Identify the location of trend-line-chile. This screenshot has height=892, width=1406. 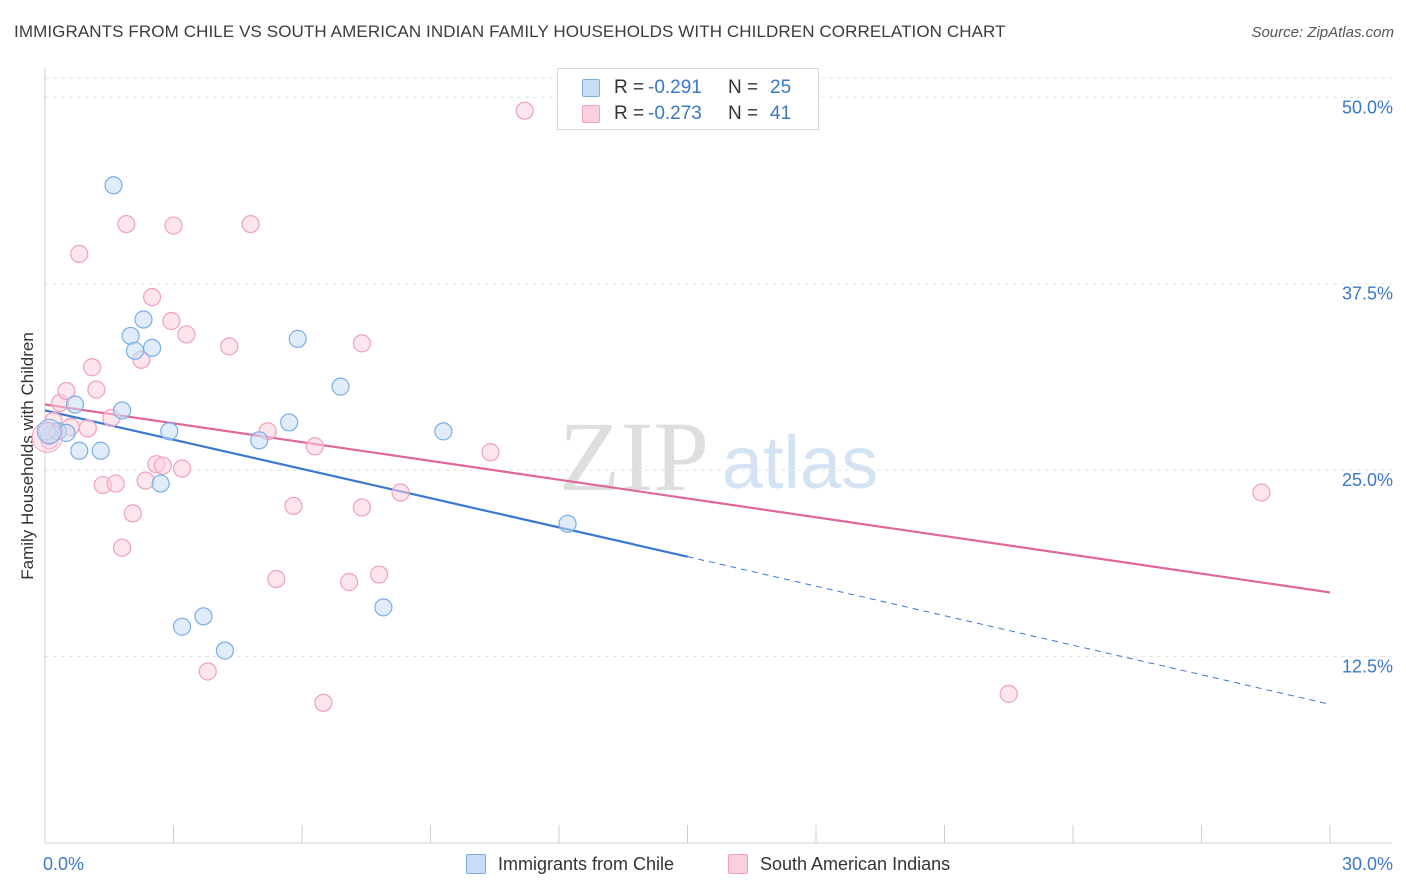
(366, 483).